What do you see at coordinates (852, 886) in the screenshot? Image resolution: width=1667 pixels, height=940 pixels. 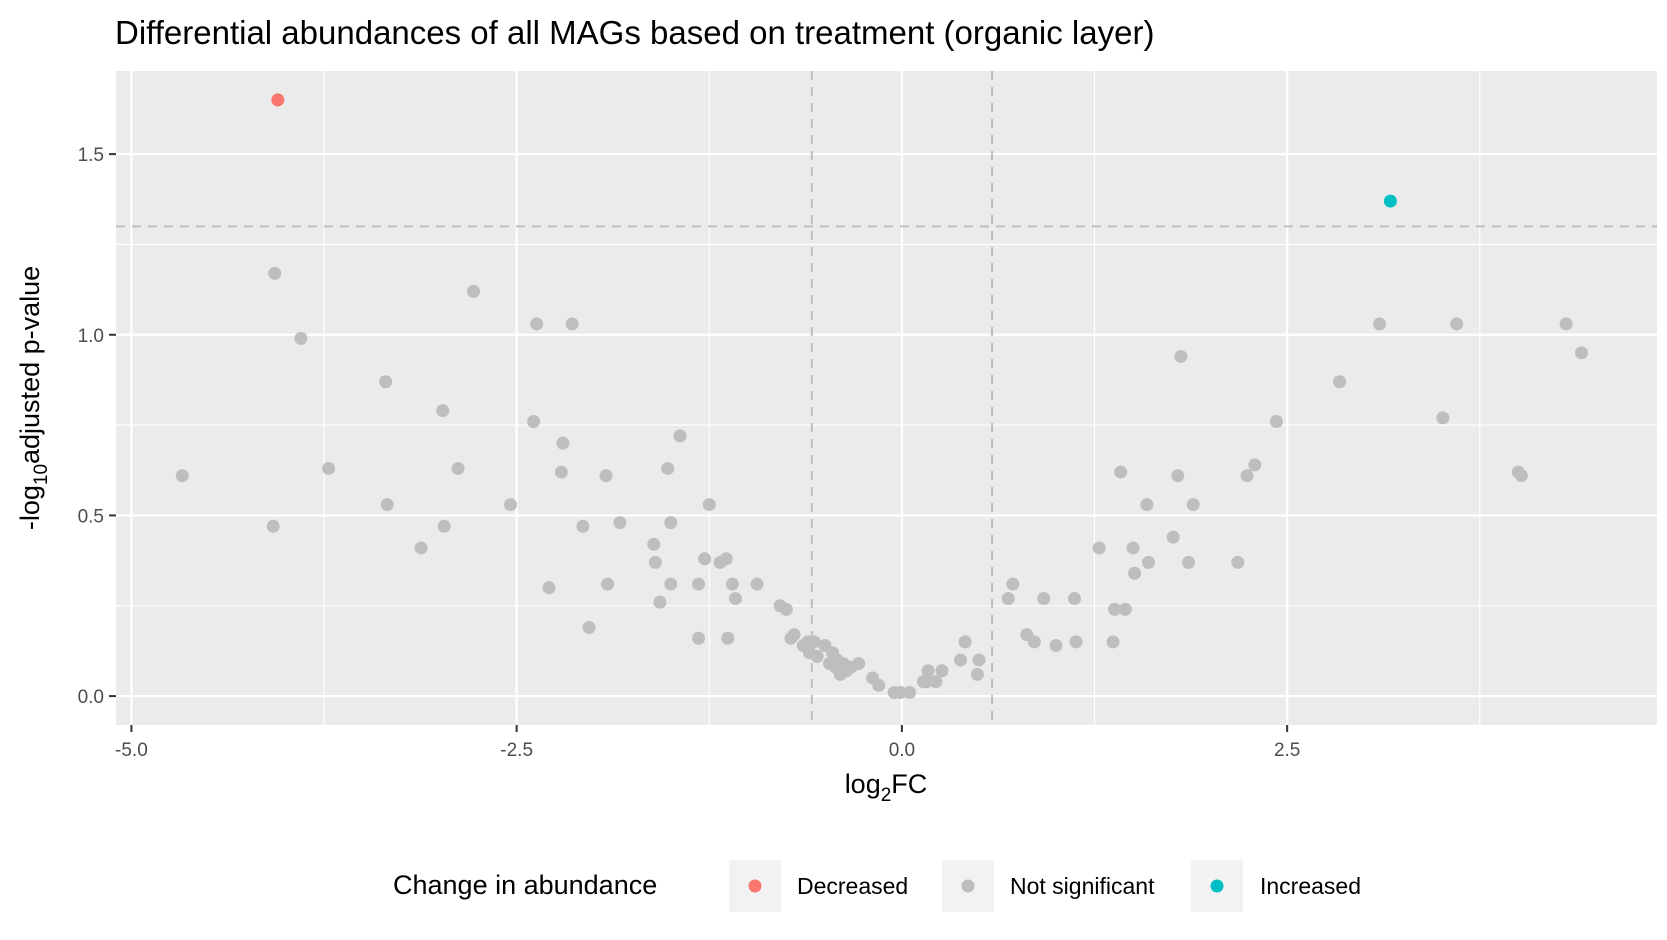 I see `legend-label-decreased: Decreased` at bounding box center [852, 886].